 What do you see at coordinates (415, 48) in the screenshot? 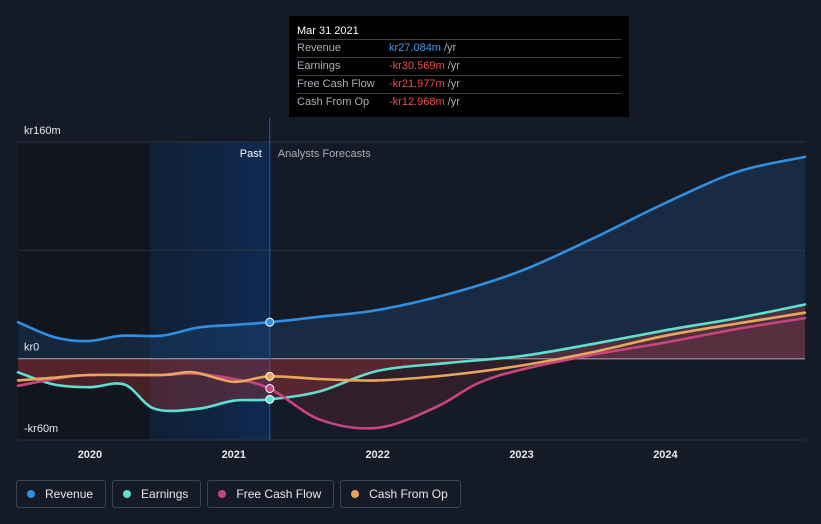
I see `tooltip-value: kr27.084m` at bounding box center [415, 48].